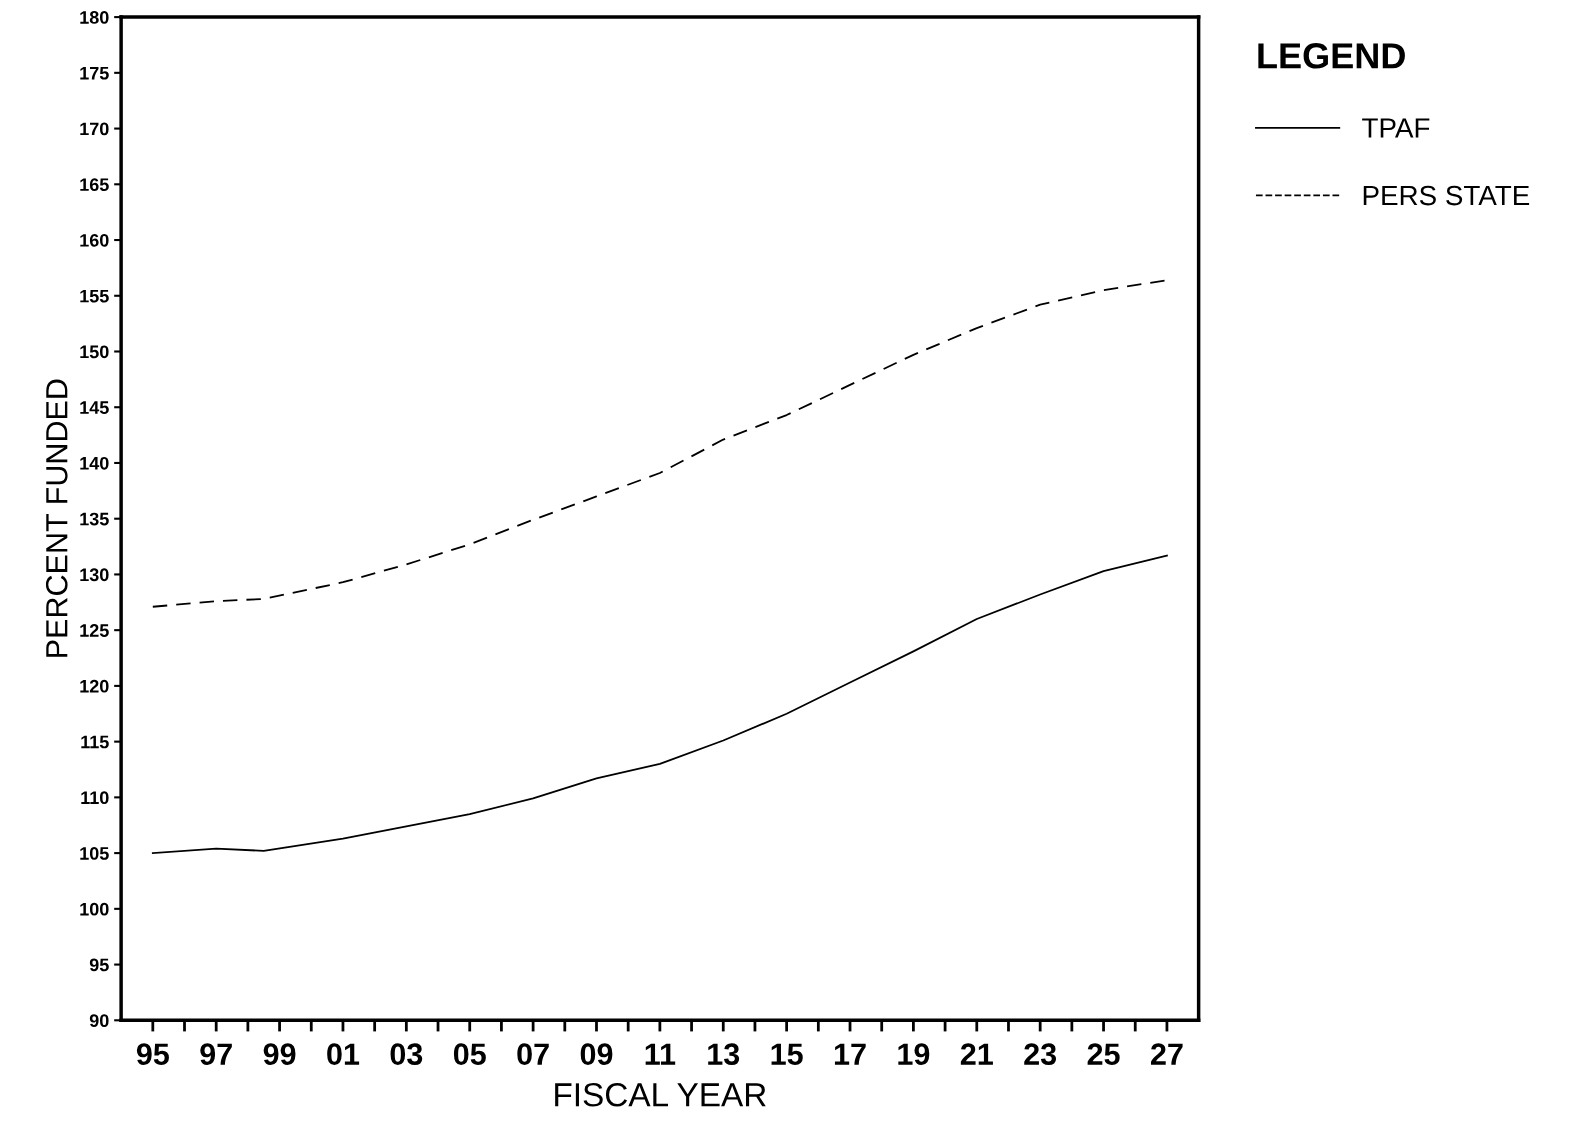  Describe the element at coordinates (56, 518) in the screenshot. I see `y-axis-title: PERCENT FUNDED` at that location.